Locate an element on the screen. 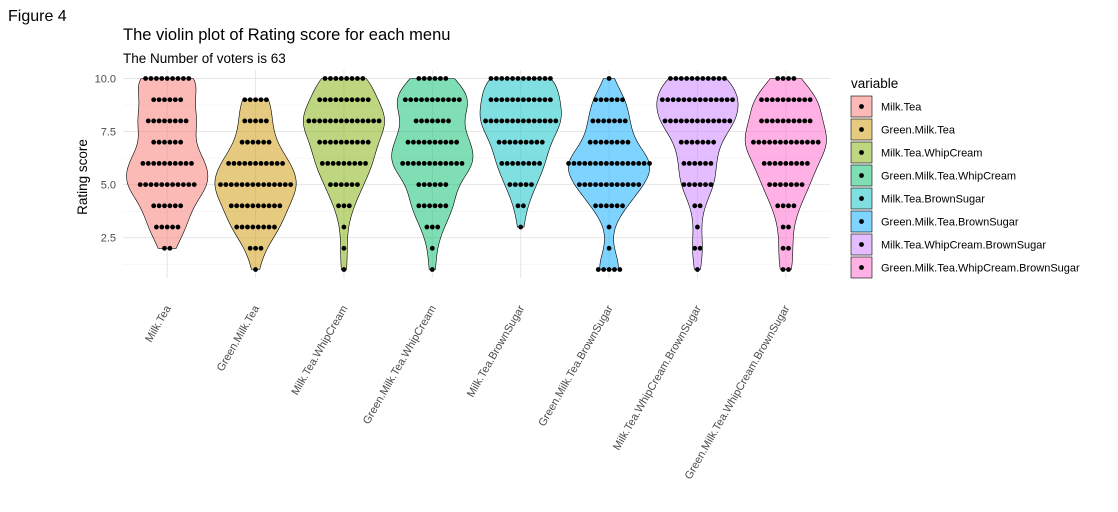 This screenshot has width=1118, height=512. y-tick-label: 5.0 is located at coordinates (108, 186).